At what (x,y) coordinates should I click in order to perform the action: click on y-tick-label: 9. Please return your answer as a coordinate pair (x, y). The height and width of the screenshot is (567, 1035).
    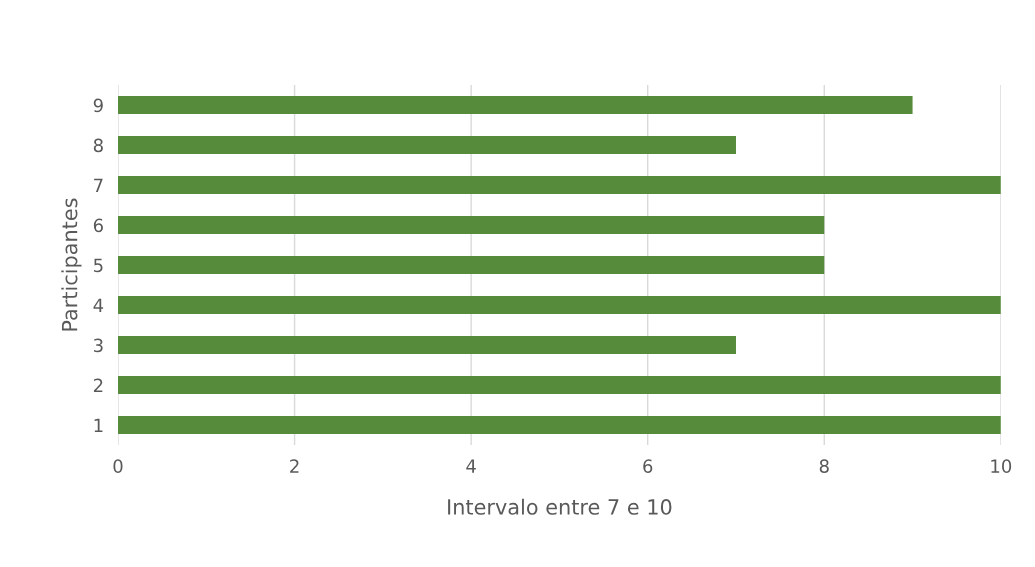
    Looking at the image, I should click on (98, 105).